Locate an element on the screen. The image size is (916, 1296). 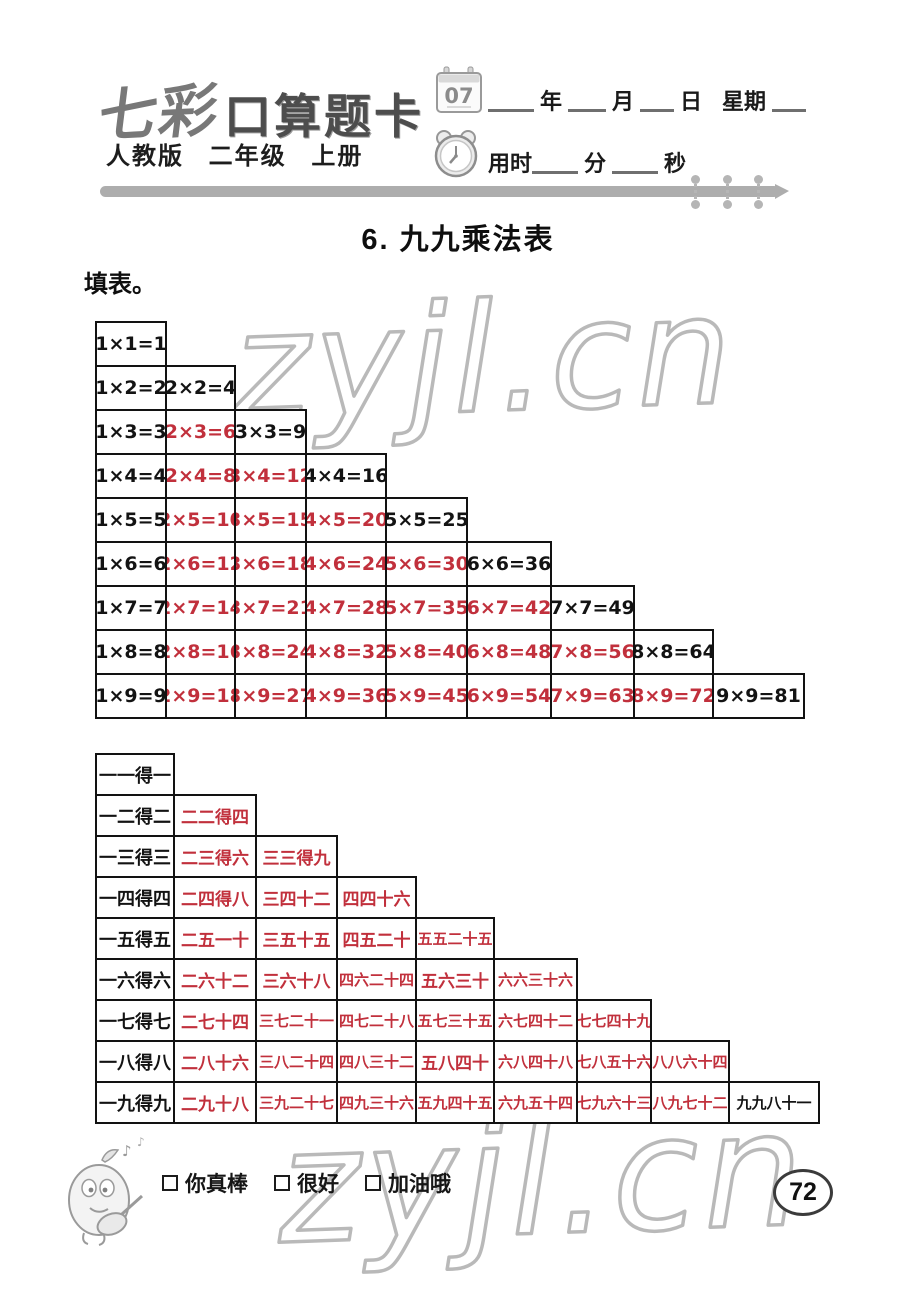
divider-bar is located at coordinates (444, 191).